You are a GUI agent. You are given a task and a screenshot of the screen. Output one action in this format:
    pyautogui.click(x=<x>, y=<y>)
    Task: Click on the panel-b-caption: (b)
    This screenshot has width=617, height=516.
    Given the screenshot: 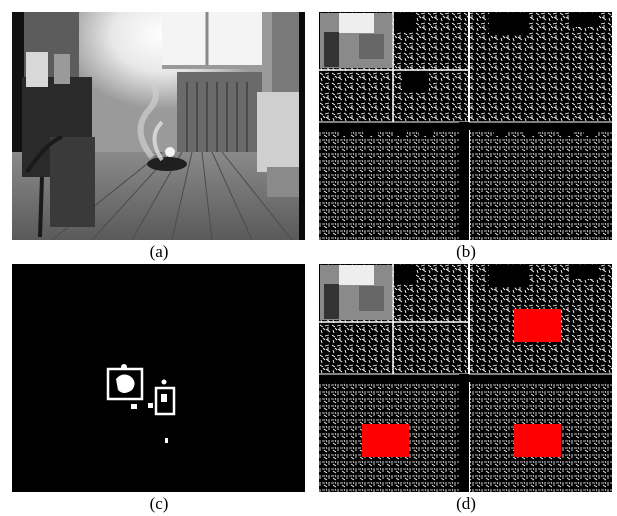 What is the action you would take?
    pyautogui.click(x=466, y=251)
    